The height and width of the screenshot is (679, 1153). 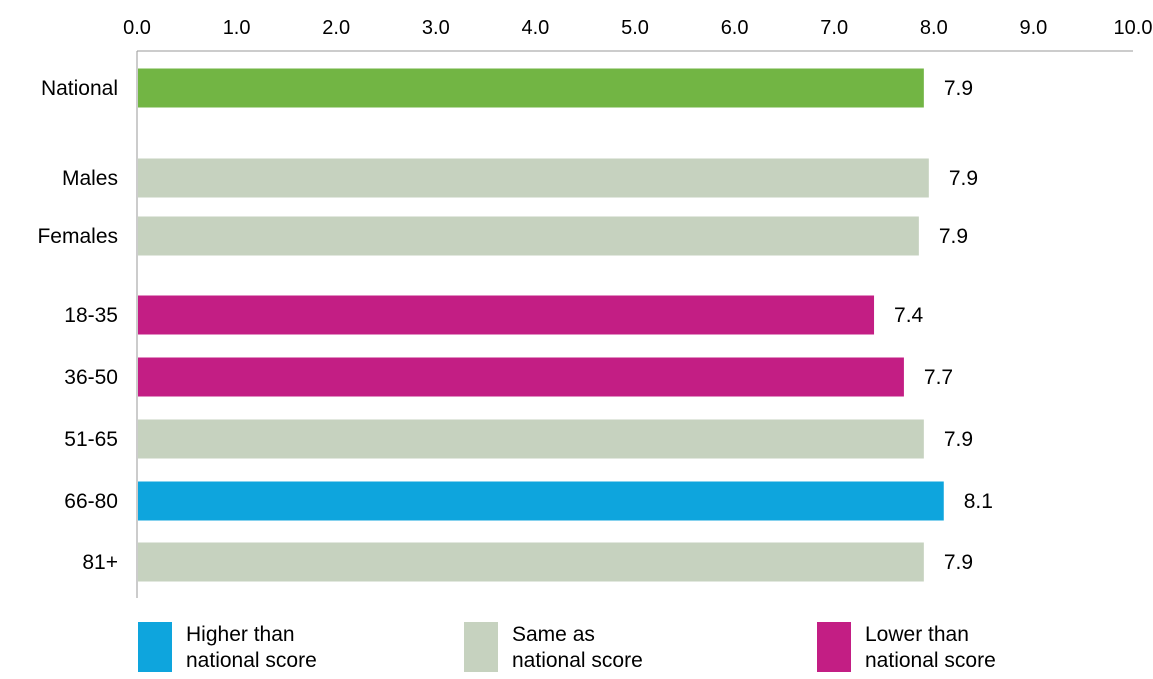 I want to click on legend-swatch-lower, so click(x=834, y=647).